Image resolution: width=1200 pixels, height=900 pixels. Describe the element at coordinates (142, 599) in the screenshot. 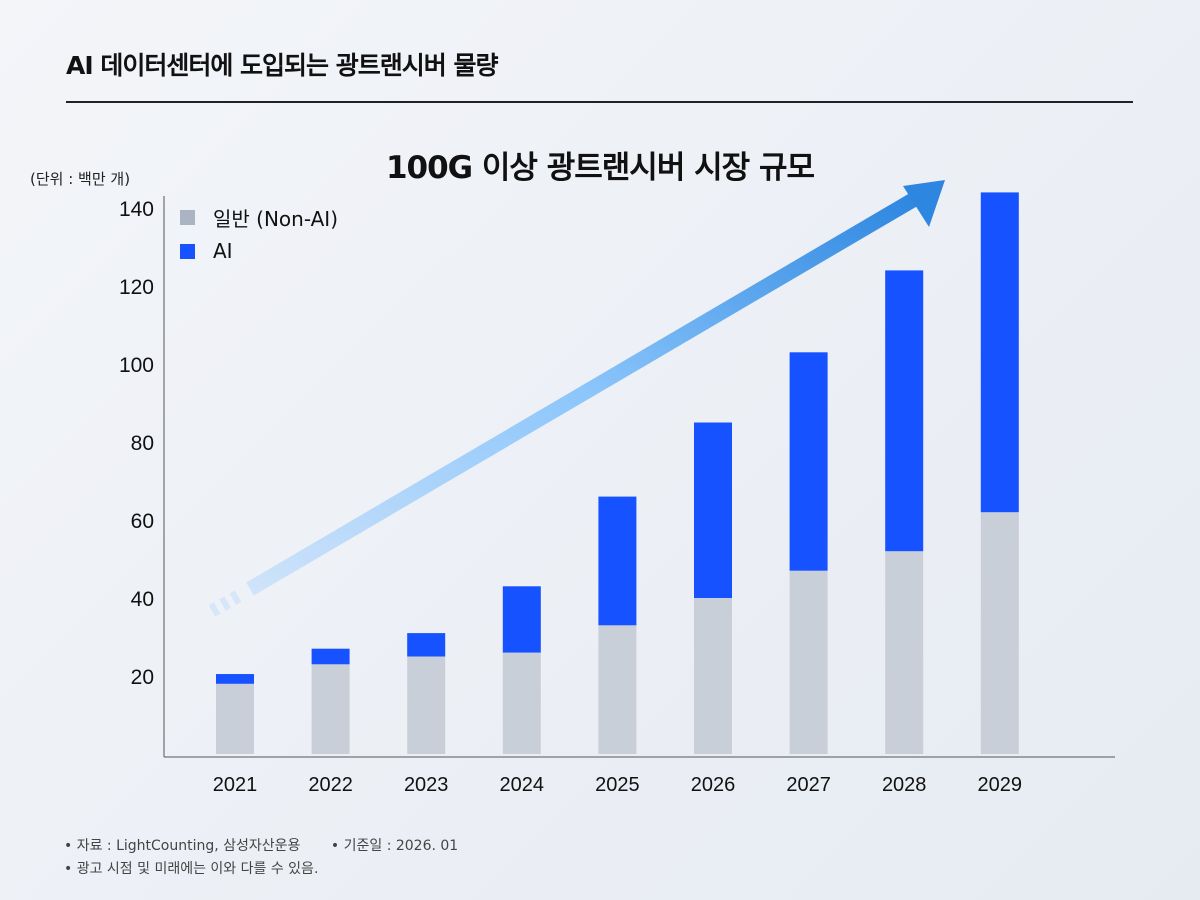

I see `y-tick-label: 40` at that location.